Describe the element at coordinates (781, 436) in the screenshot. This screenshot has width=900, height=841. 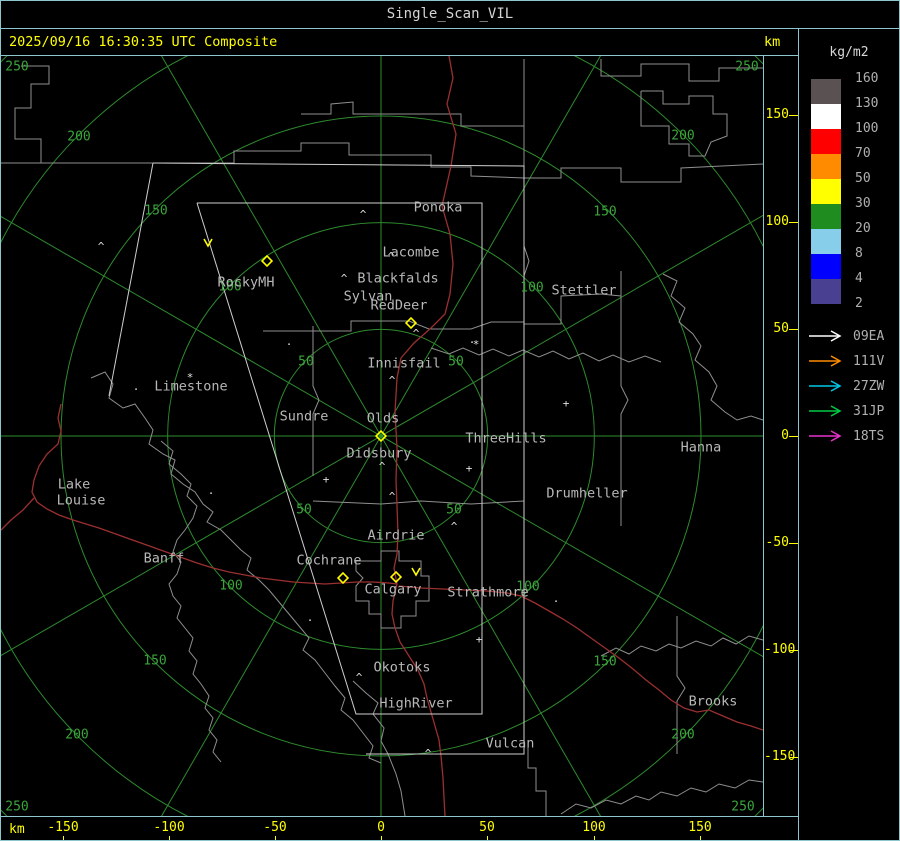
I see `right-distance-axis: 150 100 50 0 -50 -100 -150` at that location.